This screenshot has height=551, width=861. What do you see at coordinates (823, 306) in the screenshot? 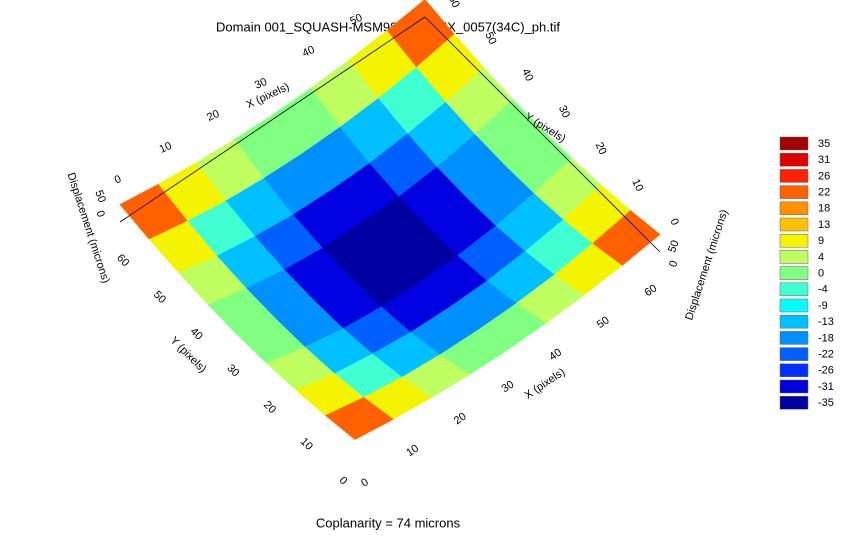
I see `legend-label: -9` at bounding box center [823, 306].